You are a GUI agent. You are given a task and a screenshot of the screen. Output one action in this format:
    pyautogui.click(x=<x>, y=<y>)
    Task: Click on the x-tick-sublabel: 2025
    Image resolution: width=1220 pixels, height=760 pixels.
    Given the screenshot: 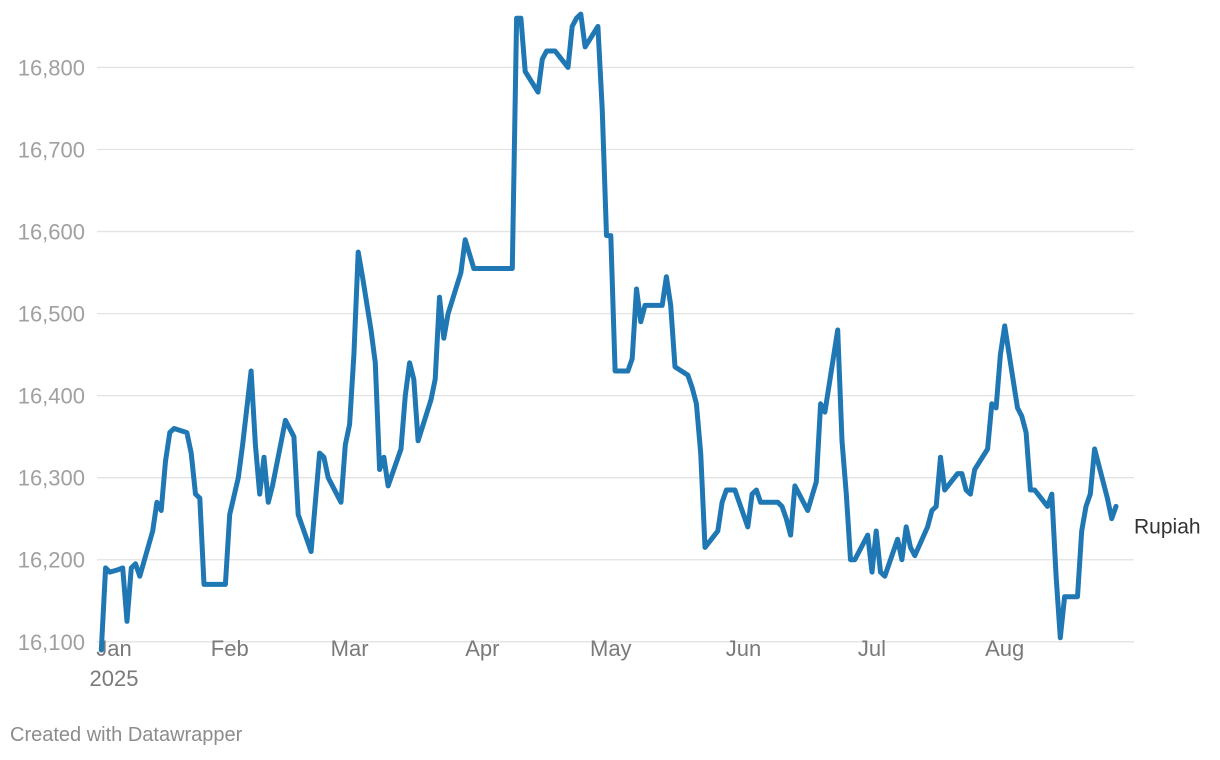 What is the action you would take?
    pyautogui.click(x=114, y=678)
    